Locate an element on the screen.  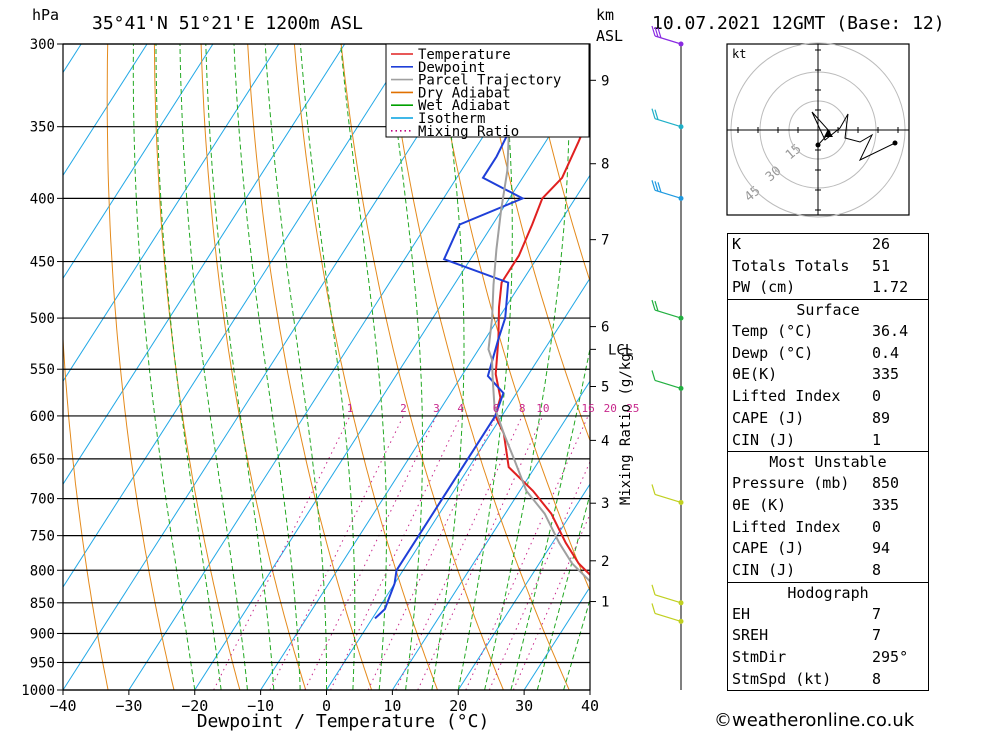
mixing-ratio-axis-title: Mixing Ratio (g/kg) is located at coordinates (626, 425).